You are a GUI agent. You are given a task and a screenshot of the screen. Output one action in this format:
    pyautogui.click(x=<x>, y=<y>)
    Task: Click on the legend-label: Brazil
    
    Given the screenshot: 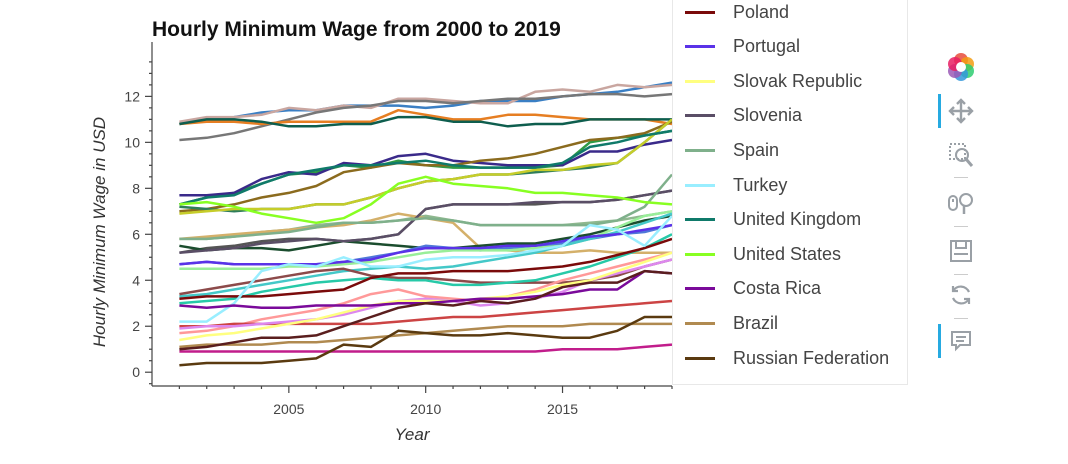 What is the action you would take?
    pyautogui.click(x=756, y=322)
    